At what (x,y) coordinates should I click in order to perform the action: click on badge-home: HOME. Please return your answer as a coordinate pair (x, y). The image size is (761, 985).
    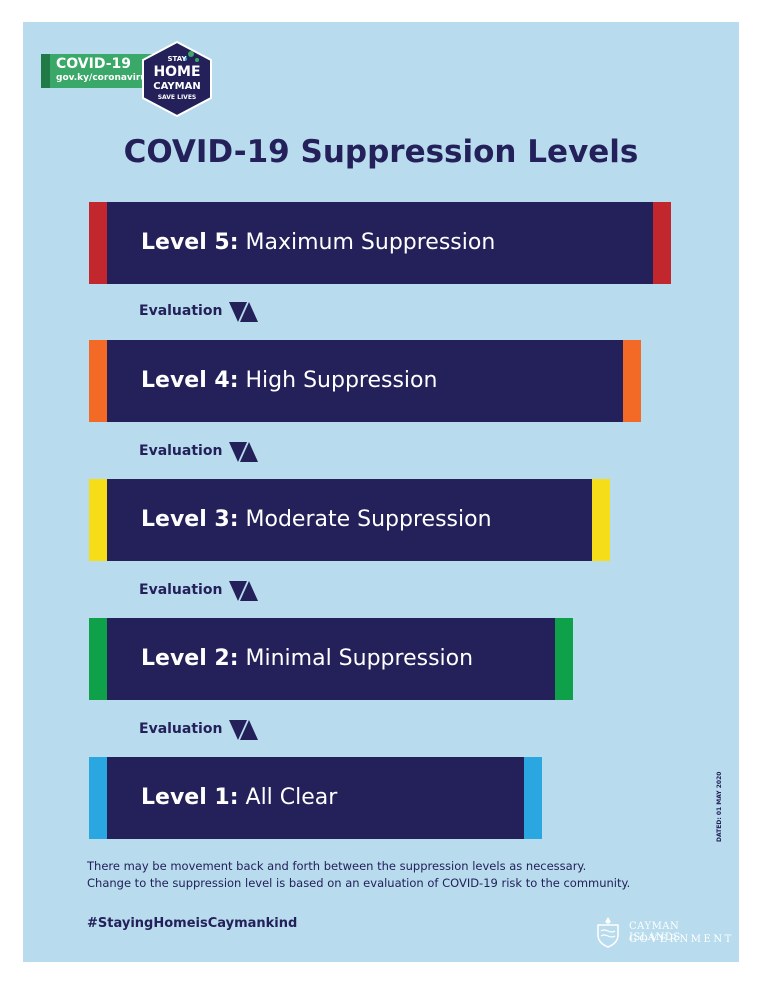
    Looking at the image, I should click on (177, 72).